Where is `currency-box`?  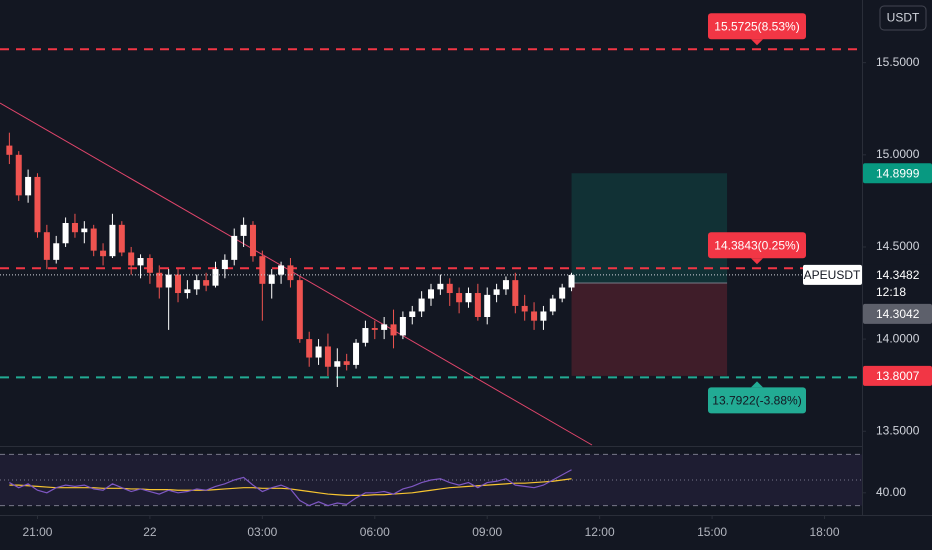
currency-box is located at coordinates (903, 18).